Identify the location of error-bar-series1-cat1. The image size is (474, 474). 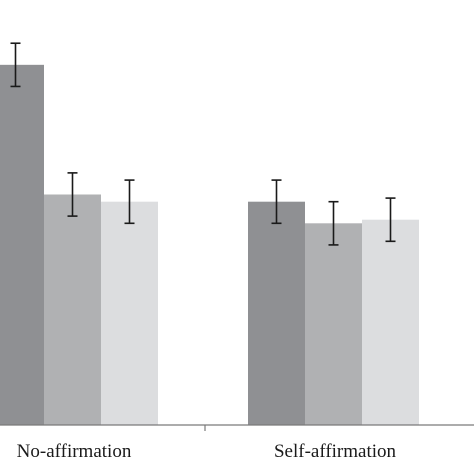
(15, 65).